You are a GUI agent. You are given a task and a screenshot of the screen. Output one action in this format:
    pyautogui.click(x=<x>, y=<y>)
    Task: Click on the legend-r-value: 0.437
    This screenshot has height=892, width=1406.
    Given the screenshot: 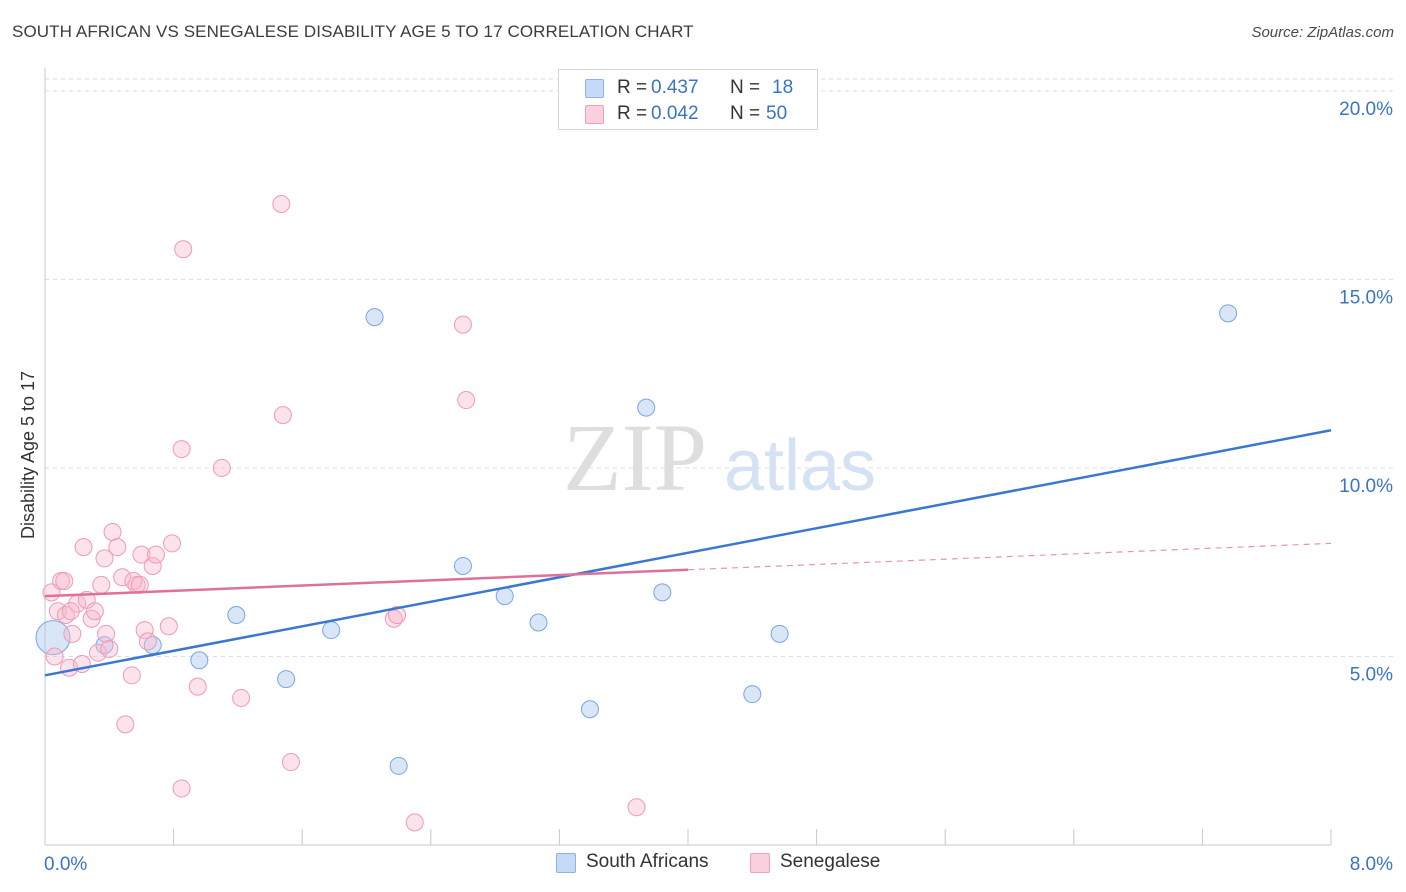 What is the action you would take?
    pyautogui.click(x=675, y=87)
    